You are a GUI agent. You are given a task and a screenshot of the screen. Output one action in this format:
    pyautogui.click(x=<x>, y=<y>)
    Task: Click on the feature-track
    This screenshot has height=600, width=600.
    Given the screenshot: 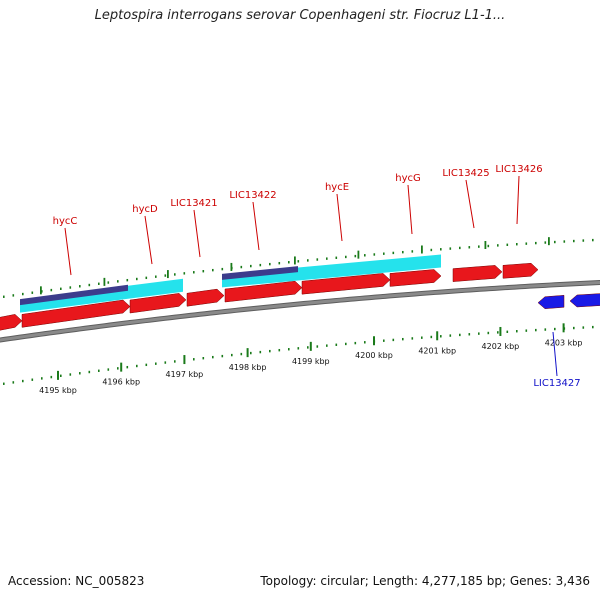 What is the action you would take?
    pyautogui.click(x=300, y=292)
    